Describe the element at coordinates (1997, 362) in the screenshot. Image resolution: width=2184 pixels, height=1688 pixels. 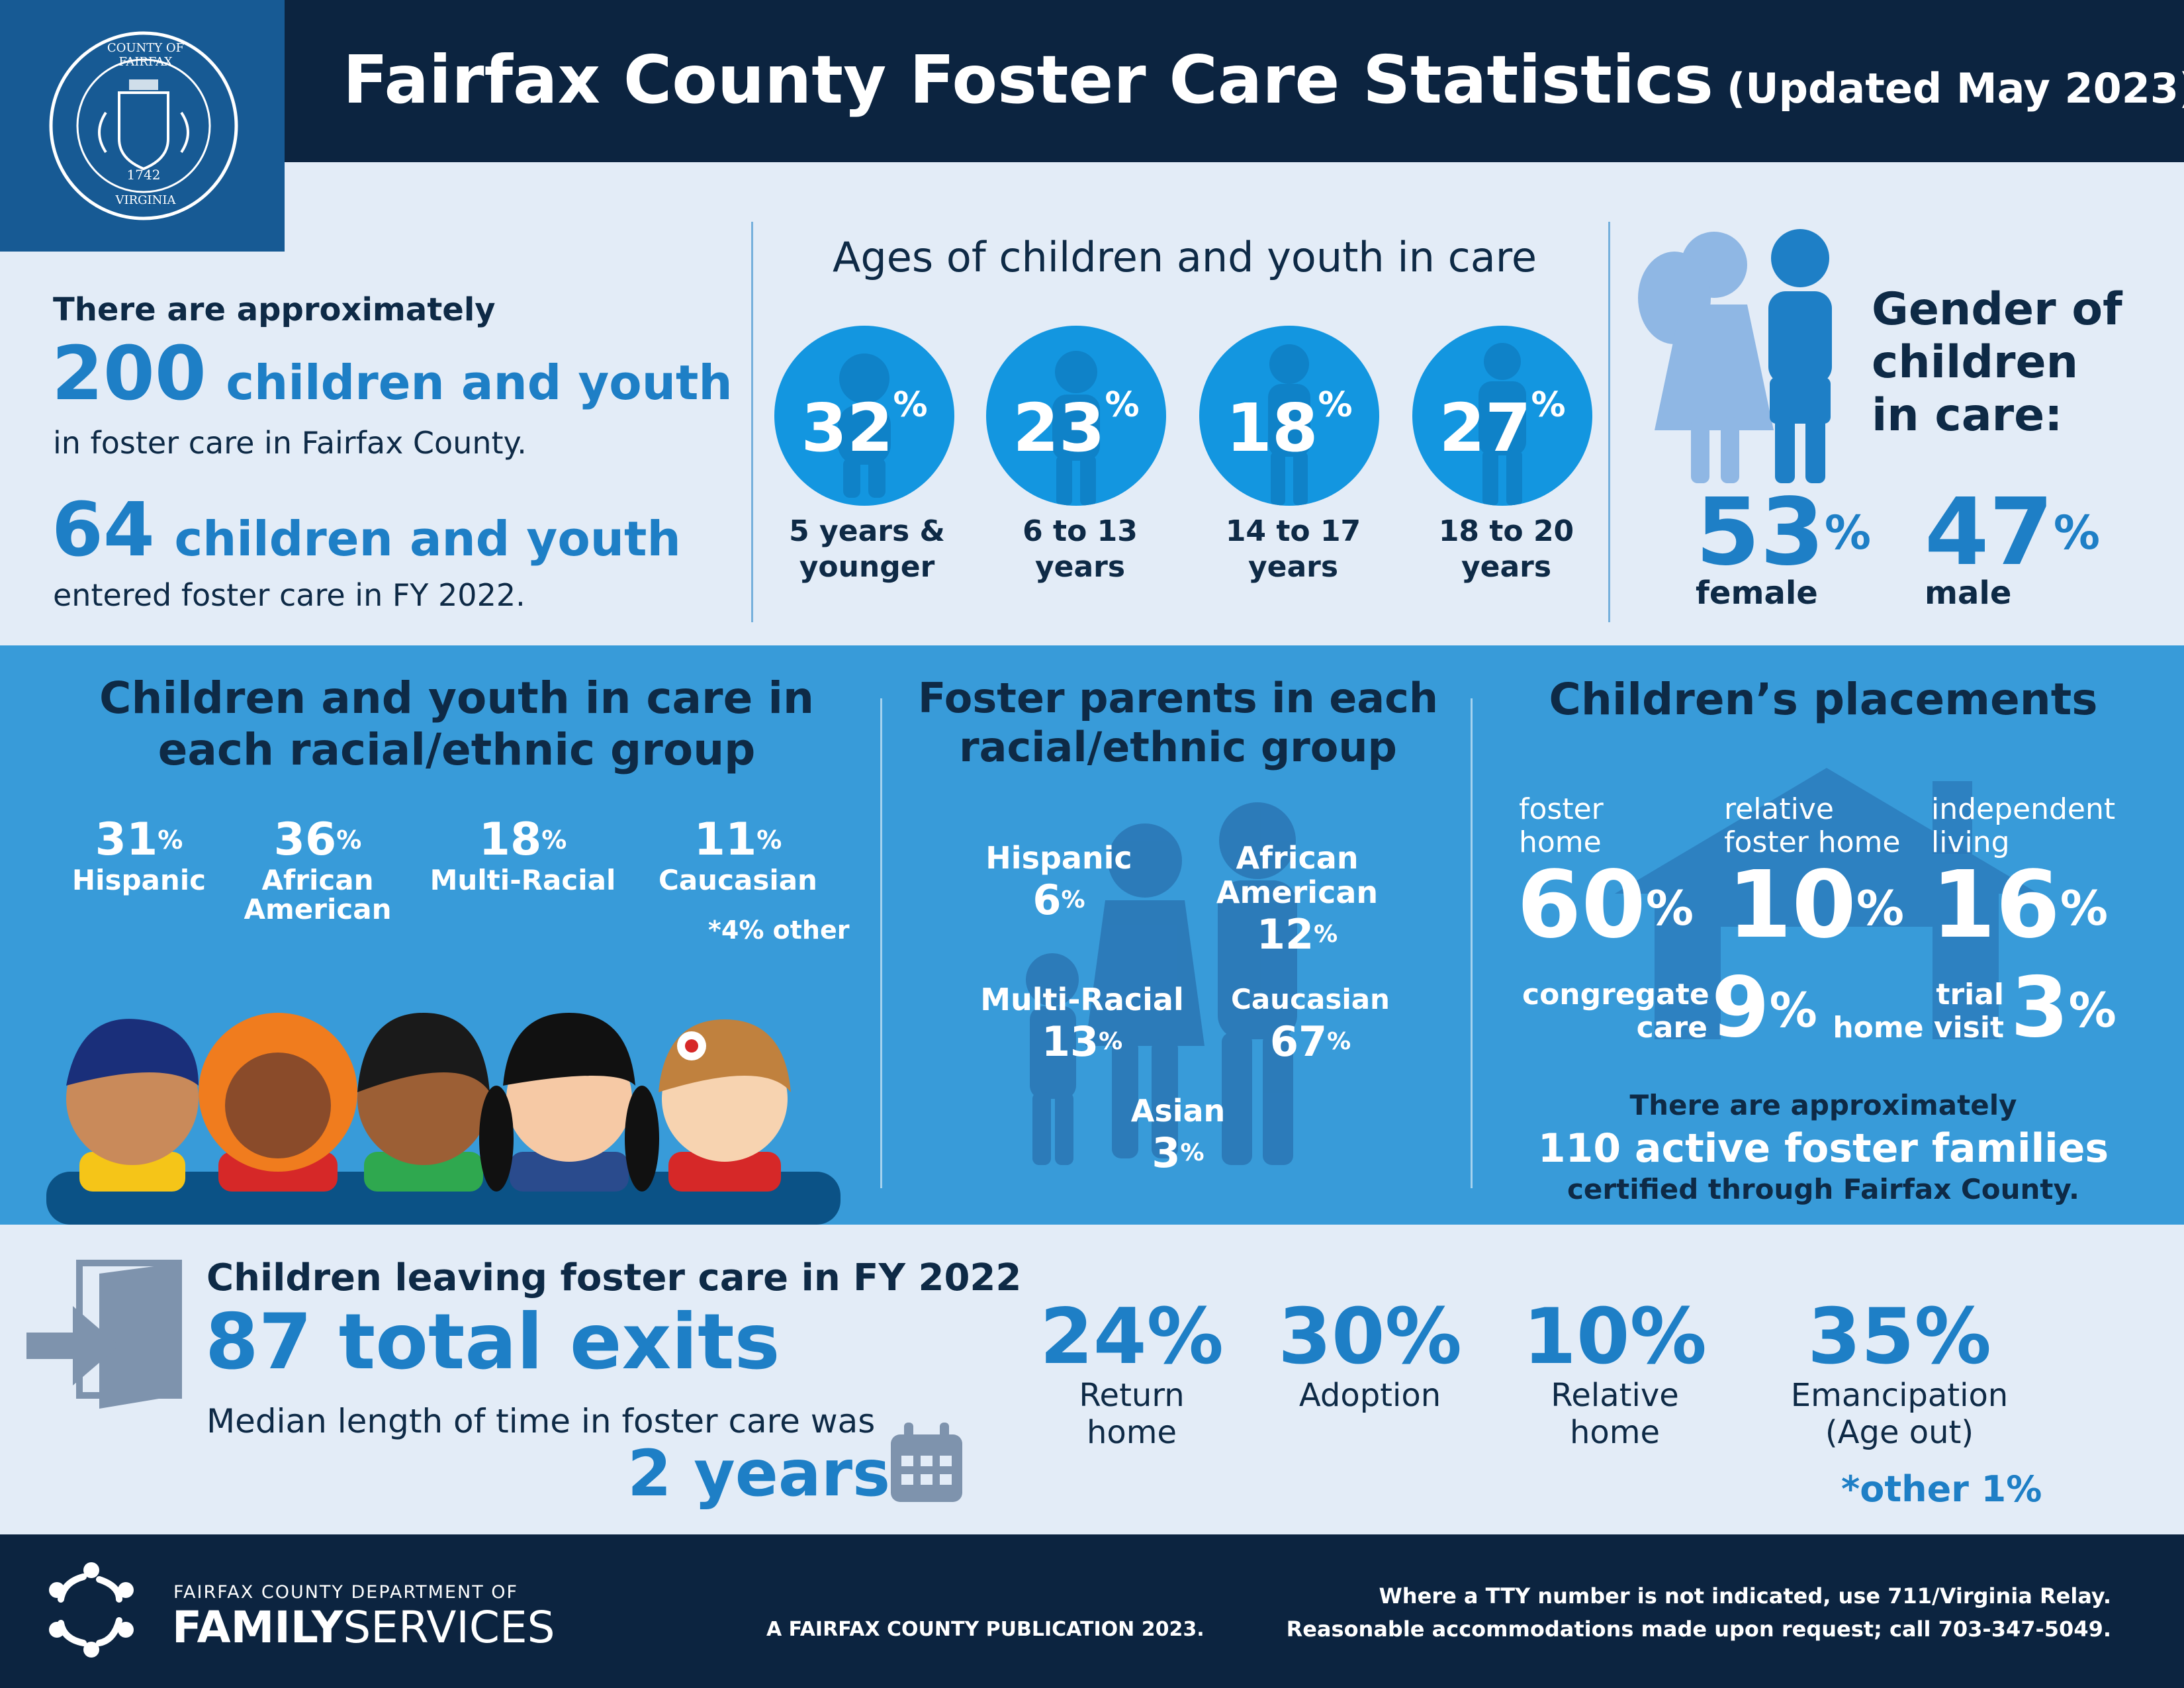
I see `gender-title: Gender of children in care:` at that location.